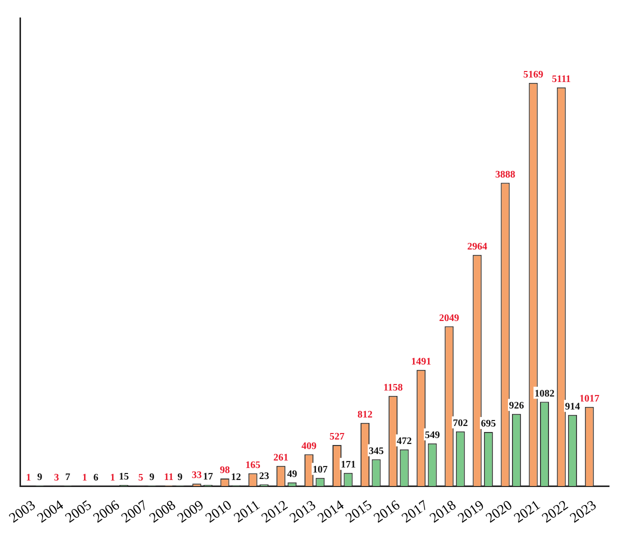  What do you see at coordinates (488, 424) in the screenshot?
I see `data-label: 695` at bounding box center [488, 424].